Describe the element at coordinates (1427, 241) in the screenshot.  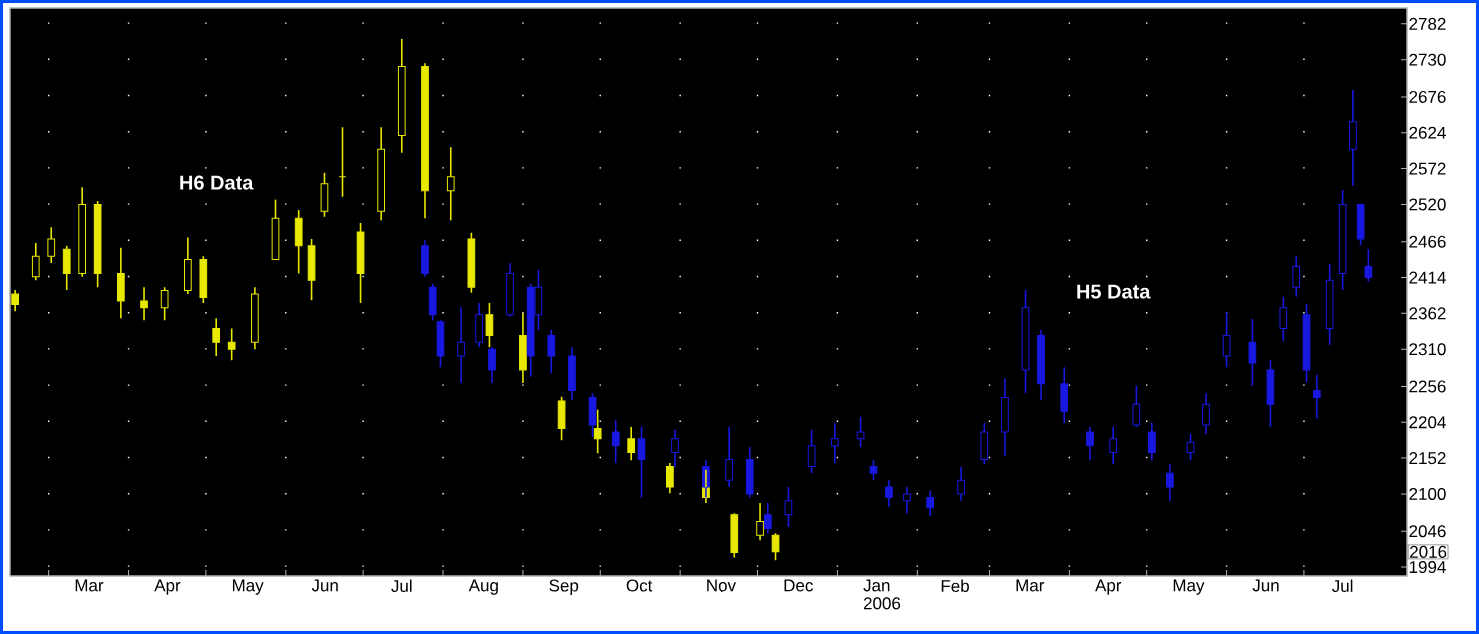
I see `y-tick-label: 2466` at that location.